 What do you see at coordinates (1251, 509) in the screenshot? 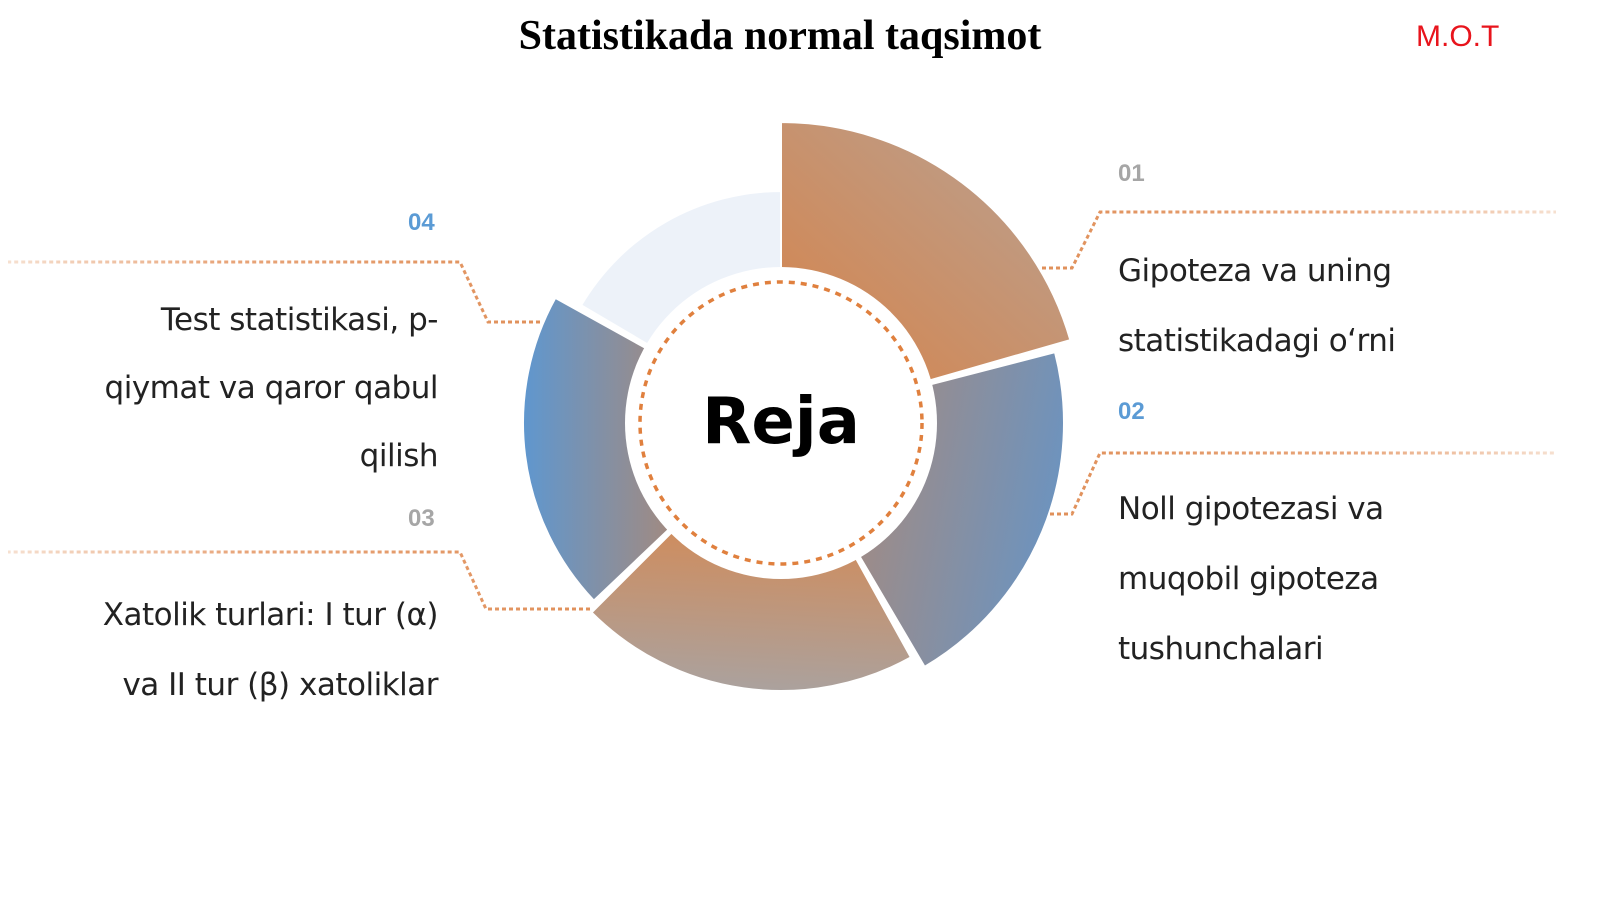
I see `item-line: Noll gipotezasi va` at bounding box center [1251, 509].